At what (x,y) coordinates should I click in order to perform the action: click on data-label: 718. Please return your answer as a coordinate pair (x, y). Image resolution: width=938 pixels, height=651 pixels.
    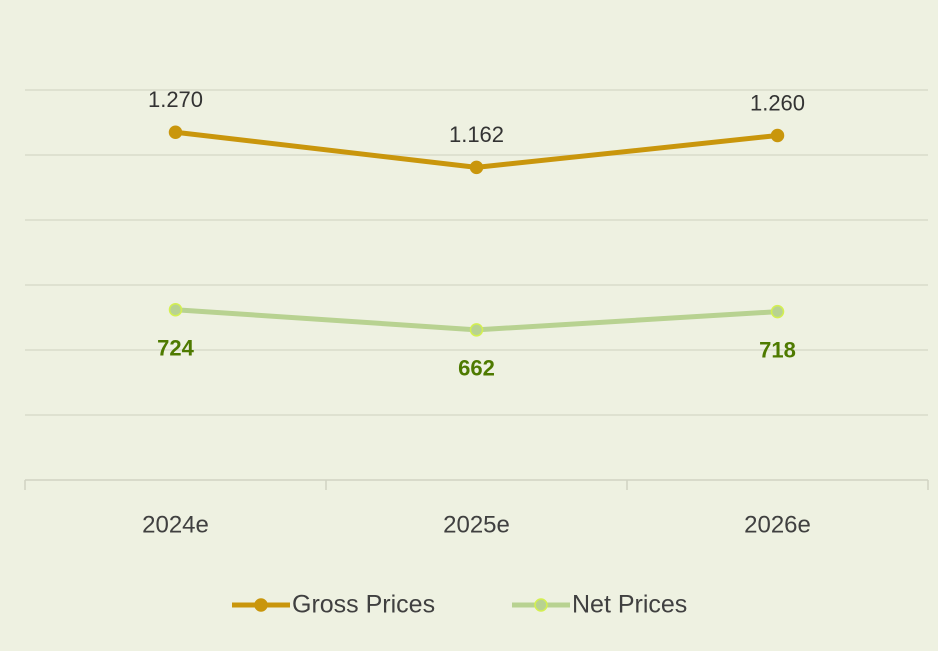
    Looking at the image, I should click on (777, 349).